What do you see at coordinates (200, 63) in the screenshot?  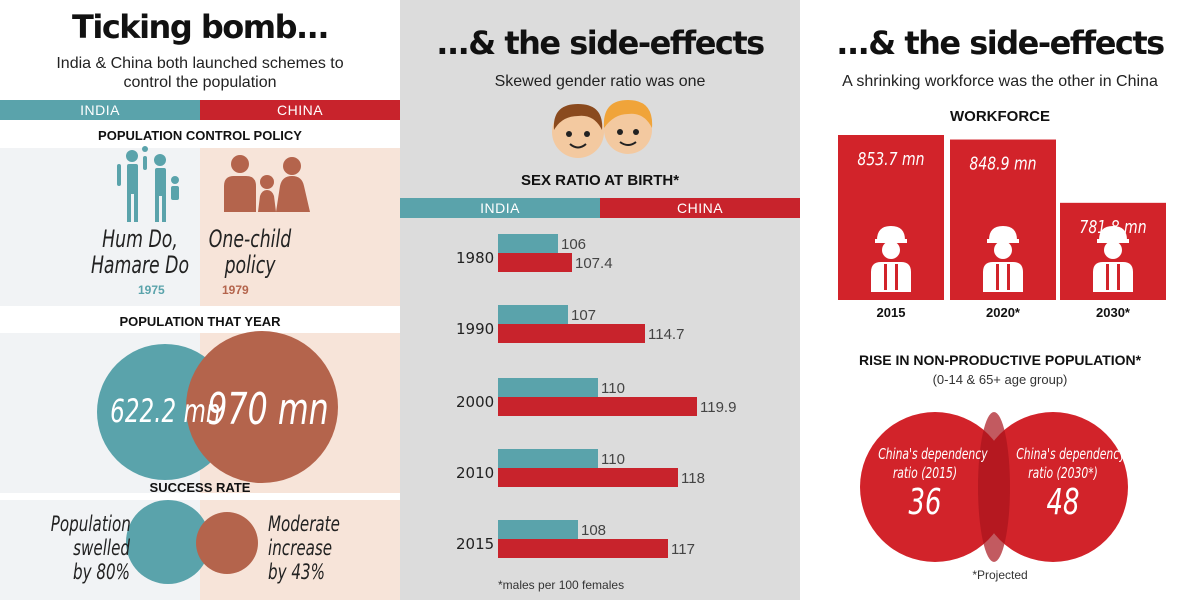 I see `left-subtitle-line1: India & China both launched schemes to` at bounding box center [200, 63].